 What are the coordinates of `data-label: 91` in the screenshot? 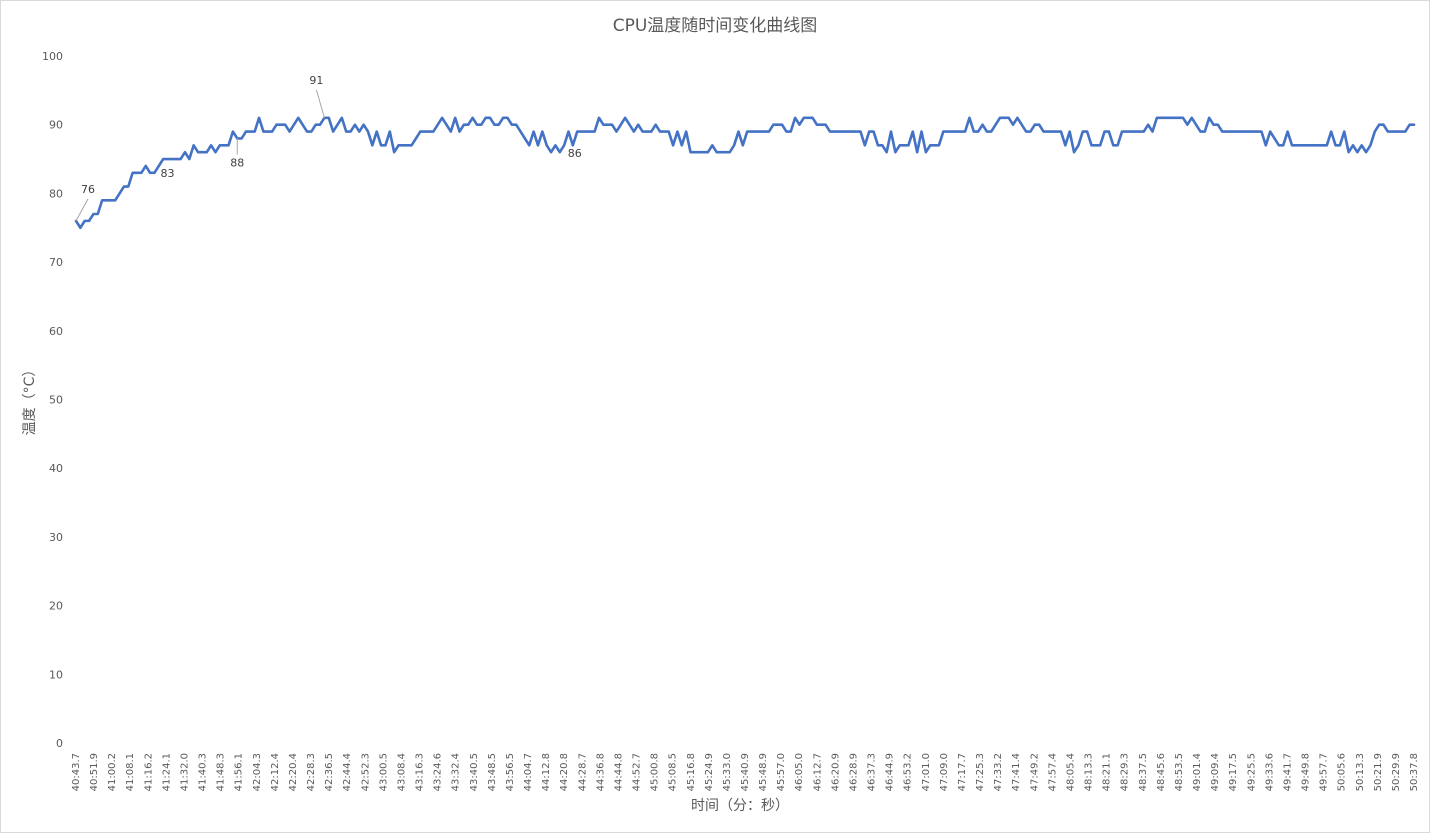 It's located at (316, 80).